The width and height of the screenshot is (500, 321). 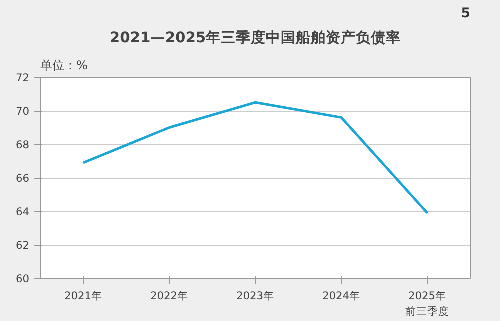 I want to click on chart-title: 2021—2025年三季度中国船舶资产负债率, so click(x=256, y=37).